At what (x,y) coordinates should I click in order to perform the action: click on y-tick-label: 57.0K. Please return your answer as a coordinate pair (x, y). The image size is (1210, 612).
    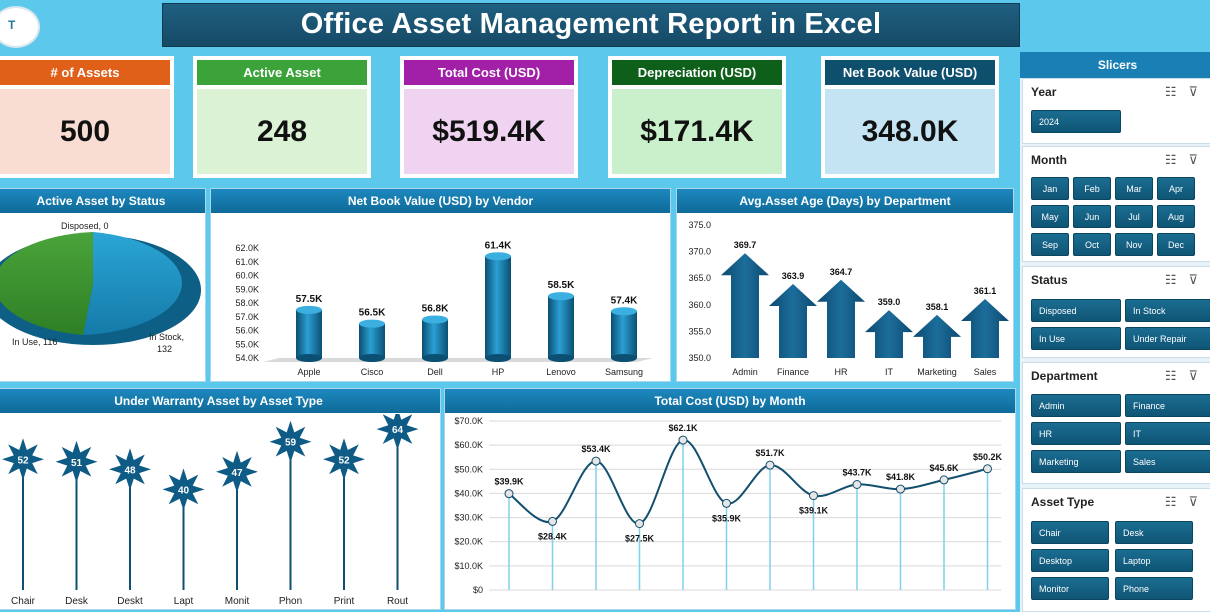
    Looking at the image, I should click on (247, 317).